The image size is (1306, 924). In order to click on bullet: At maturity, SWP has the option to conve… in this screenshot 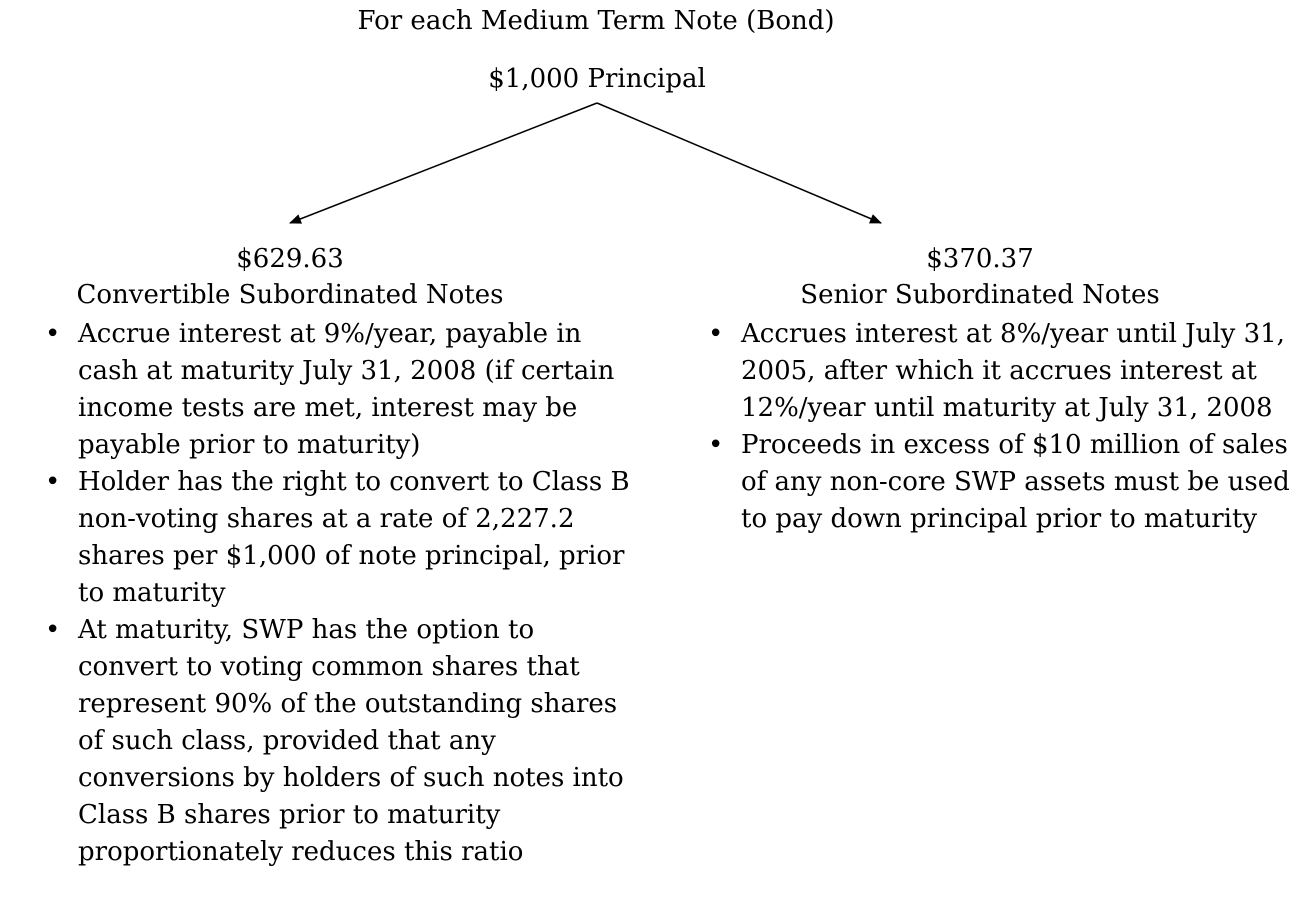, I will do `click(342, 741)`.